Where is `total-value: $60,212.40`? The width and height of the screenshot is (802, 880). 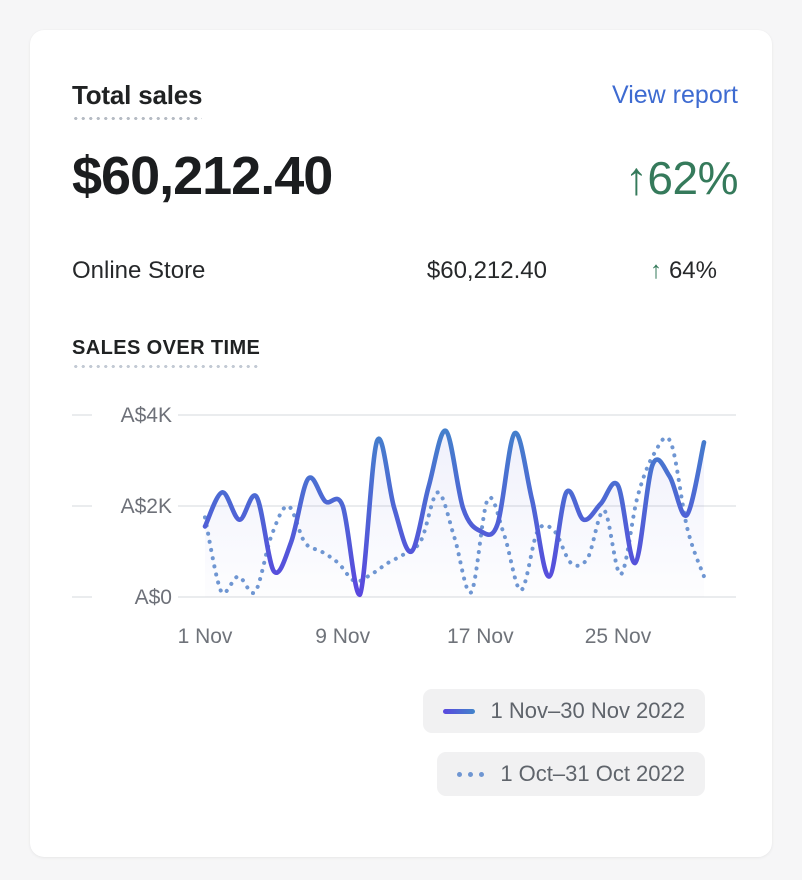 total-value: $60,212.40 is located at coordinates (202, 176).